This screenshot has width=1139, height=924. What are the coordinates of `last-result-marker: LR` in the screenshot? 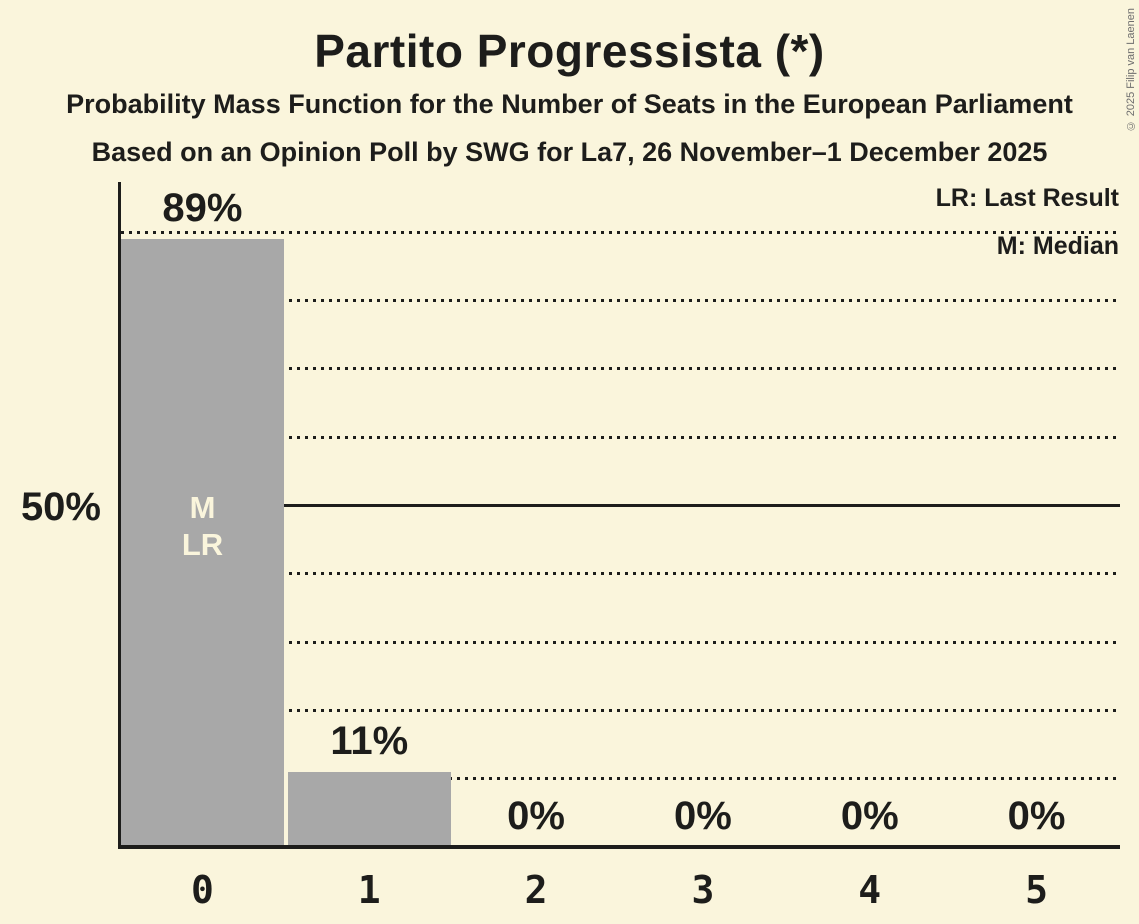 It's located at (202, 544).